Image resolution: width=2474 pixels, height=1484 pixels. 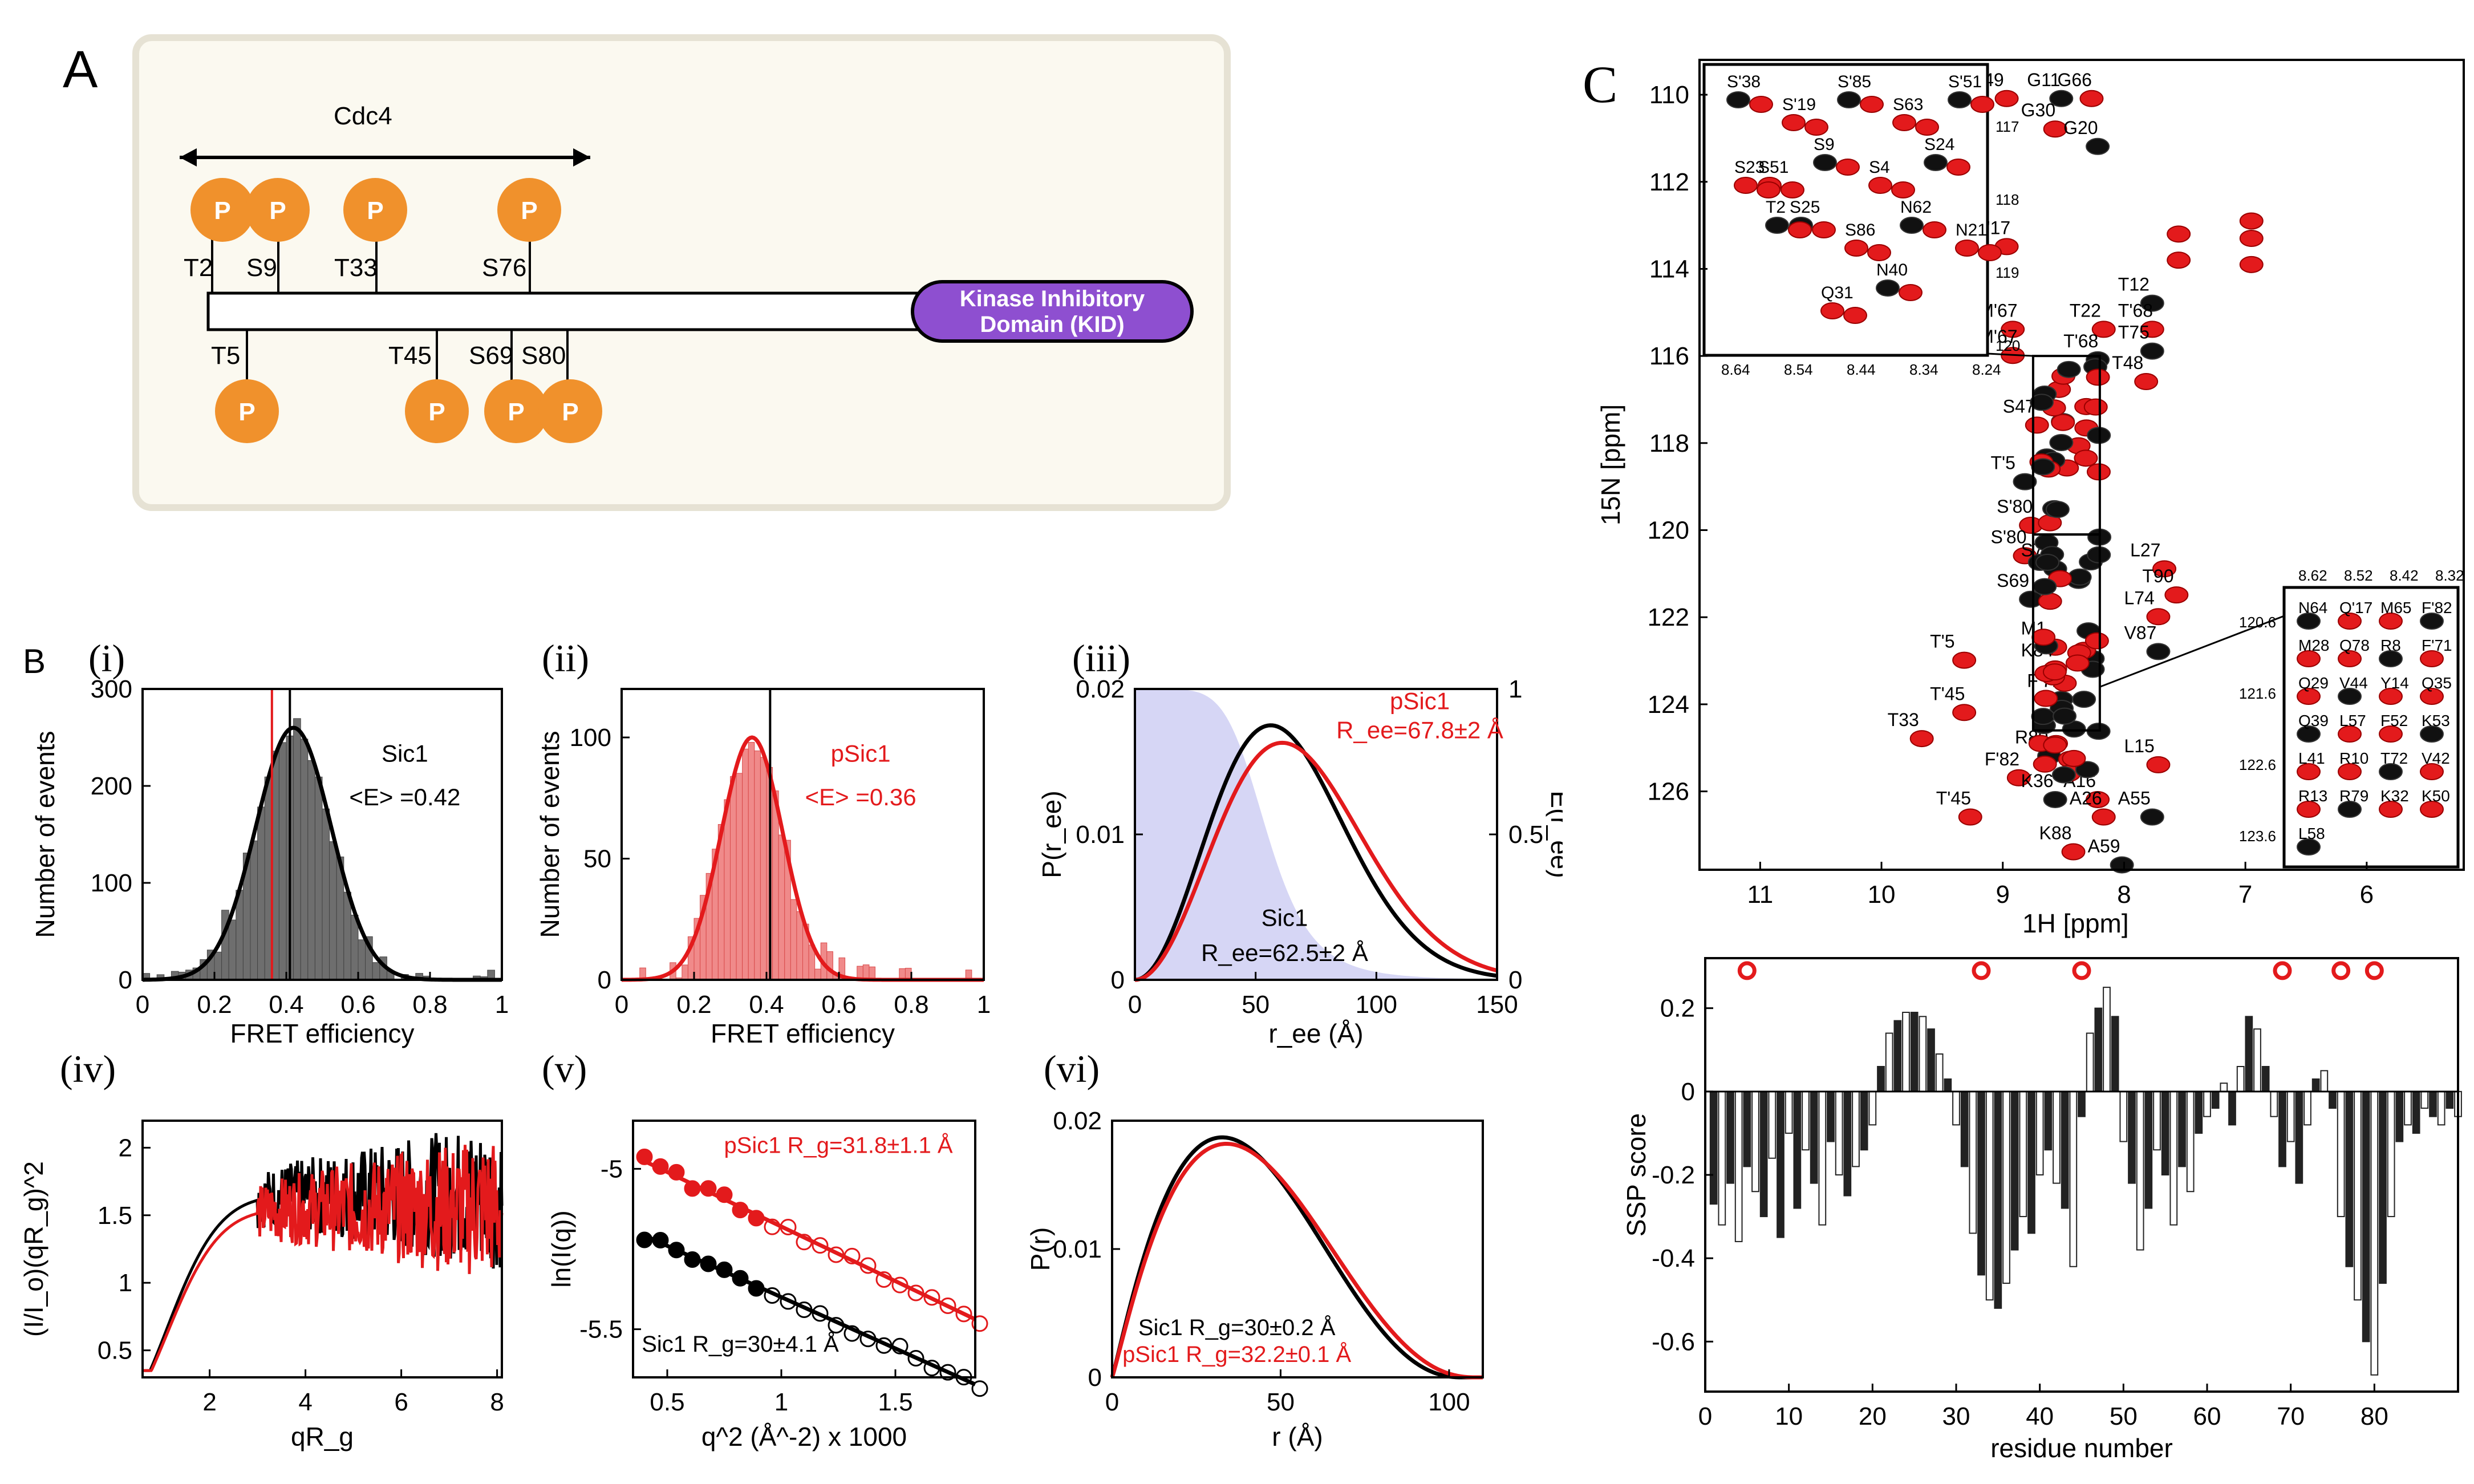 What do you see at coordinates (2086, 798) in the screenshot?
I see `peak-label: A26` at bounding box center [2086, 798].